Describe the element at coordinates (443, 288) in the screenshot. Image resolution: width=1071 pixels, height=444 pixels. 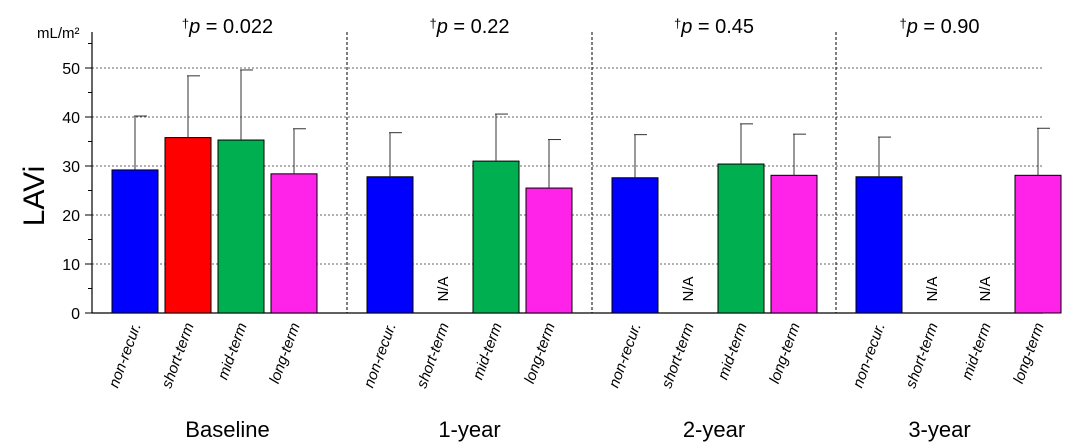
I see `na-label-1-year-short-term: N/A` at that location.